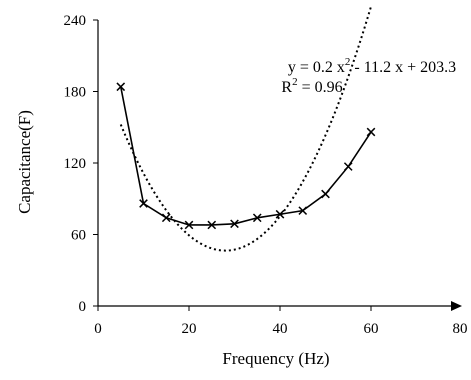 This screenshot has width=471, height=380. I want to click on y-tick-label: 240, so click(75, 21).